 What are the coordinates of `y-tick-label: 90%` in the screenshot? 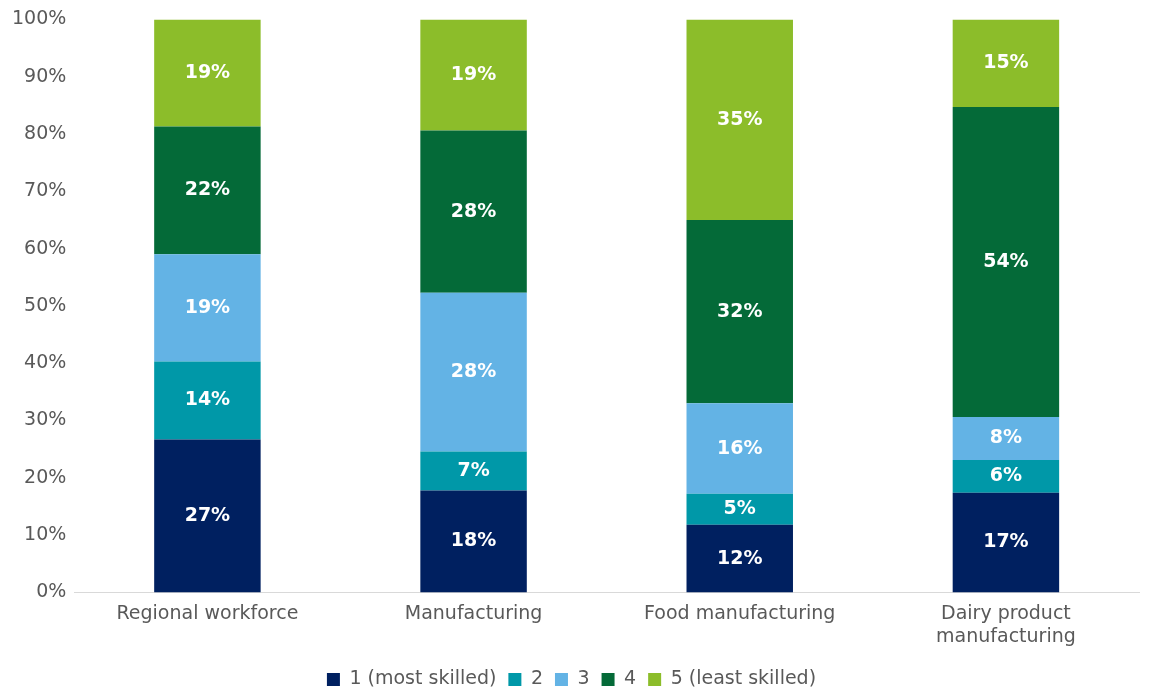 It's located at (45, 74).